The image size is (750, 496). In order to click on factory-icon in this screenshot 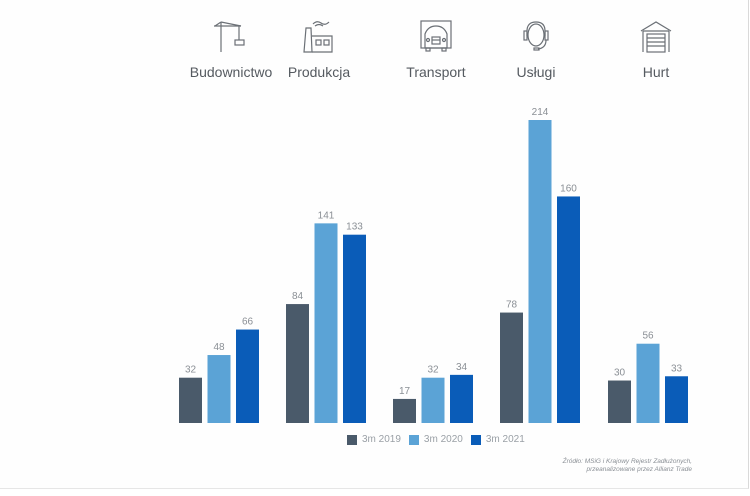, I will do `click(318, 37)`.